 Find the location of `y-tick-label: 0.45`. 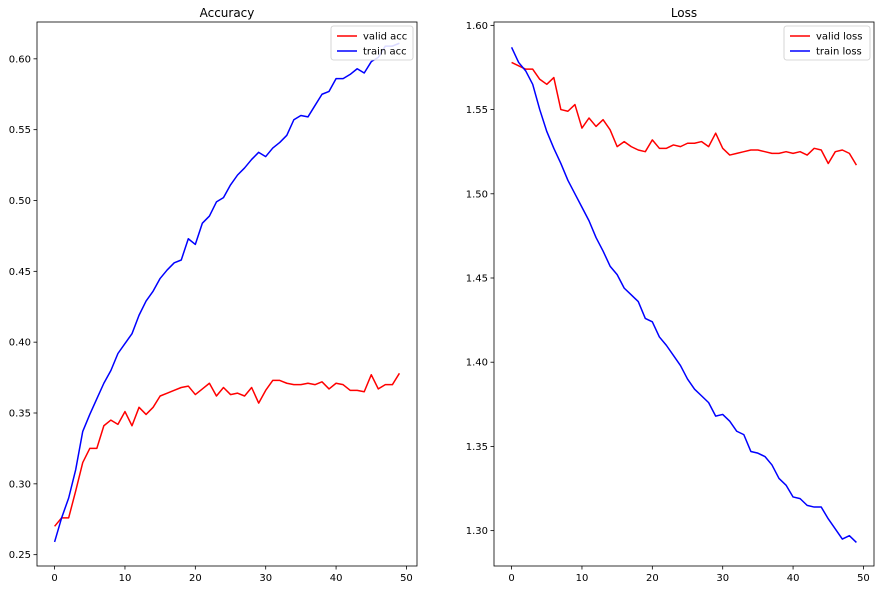

y-tick-label: 0.45 is located at coordinates (20, 272).